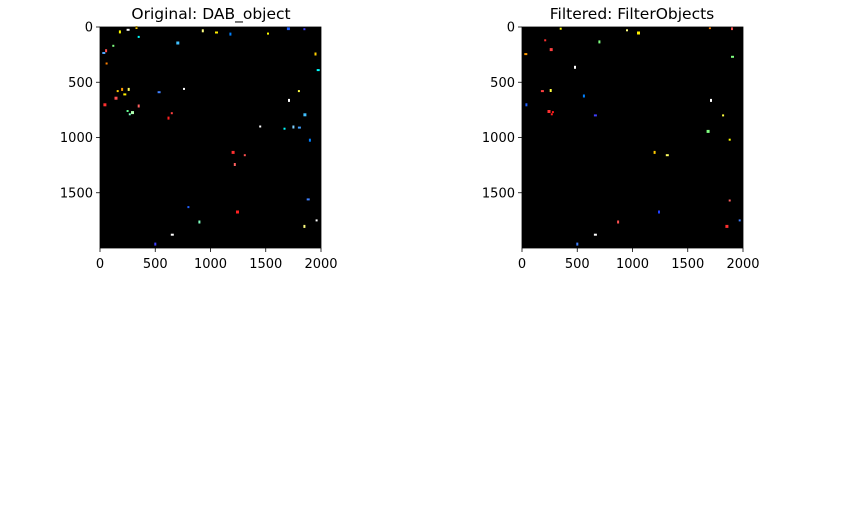 The width and height of the screenshot is (843, 508). Describe the element at coordinates (100, 264) in the screenshot. I see `original-x-tick-label: 0` at that location.